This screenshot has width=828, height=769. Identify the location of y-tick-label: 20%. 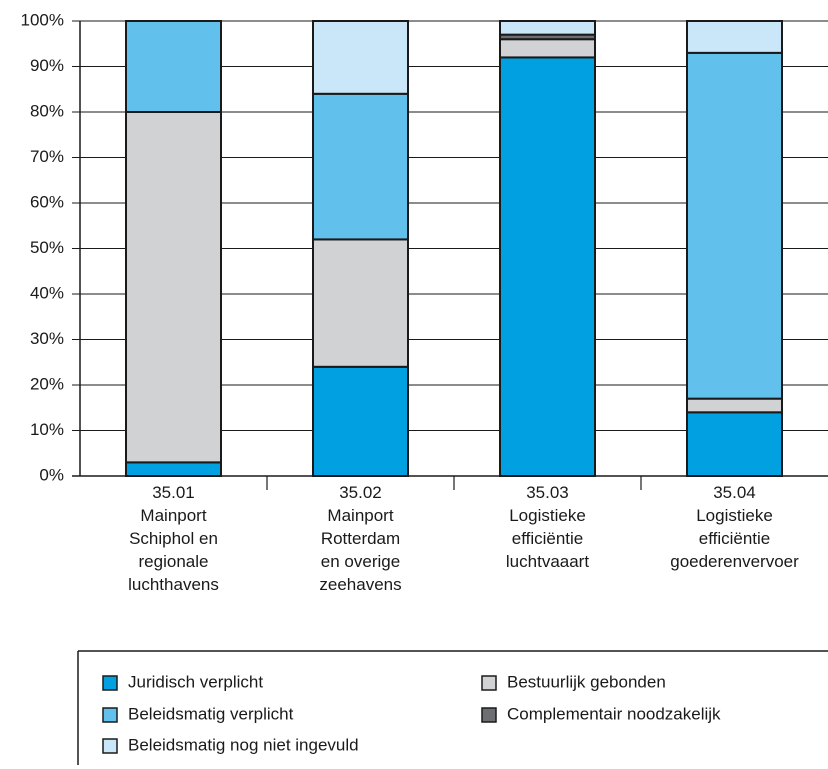
(47, 383).